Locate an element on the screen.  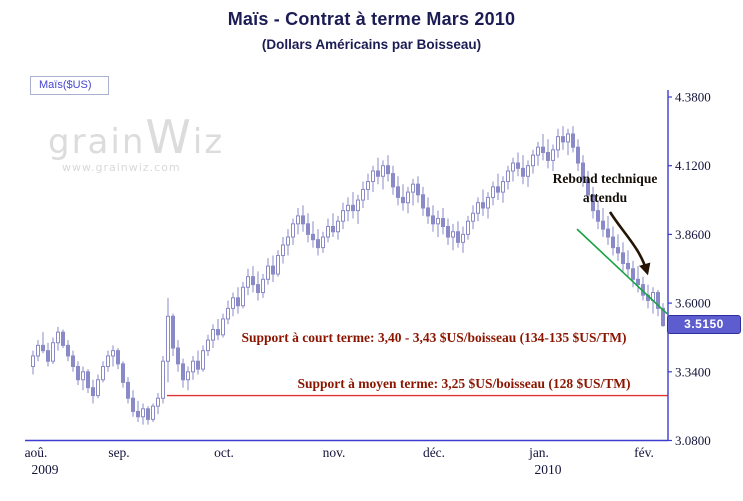
x-axis-month-label: déc. is located at coordinates (434, 452).